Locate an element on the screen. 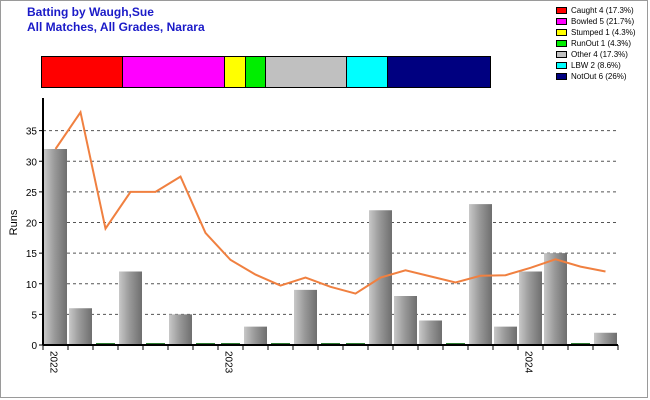 The width and height of the screenshot is (650, 400). x-tick-label: 2024 is located at coordinates (528, 362).